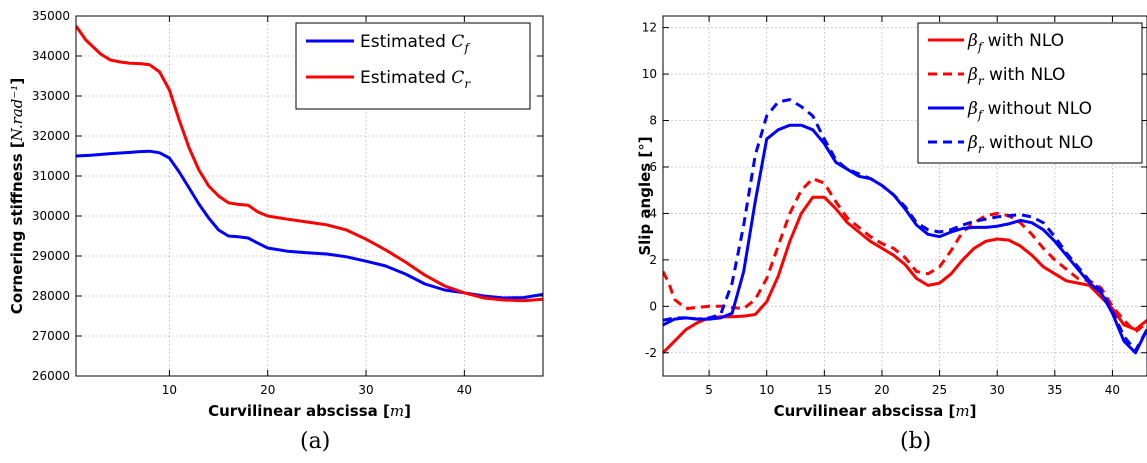 This screenshot has width=1147, height=463. What do you see at coordinates (51, 296) in the screenshot?
I see `y-tick-label: 28000` at bounding box center [51, 296].